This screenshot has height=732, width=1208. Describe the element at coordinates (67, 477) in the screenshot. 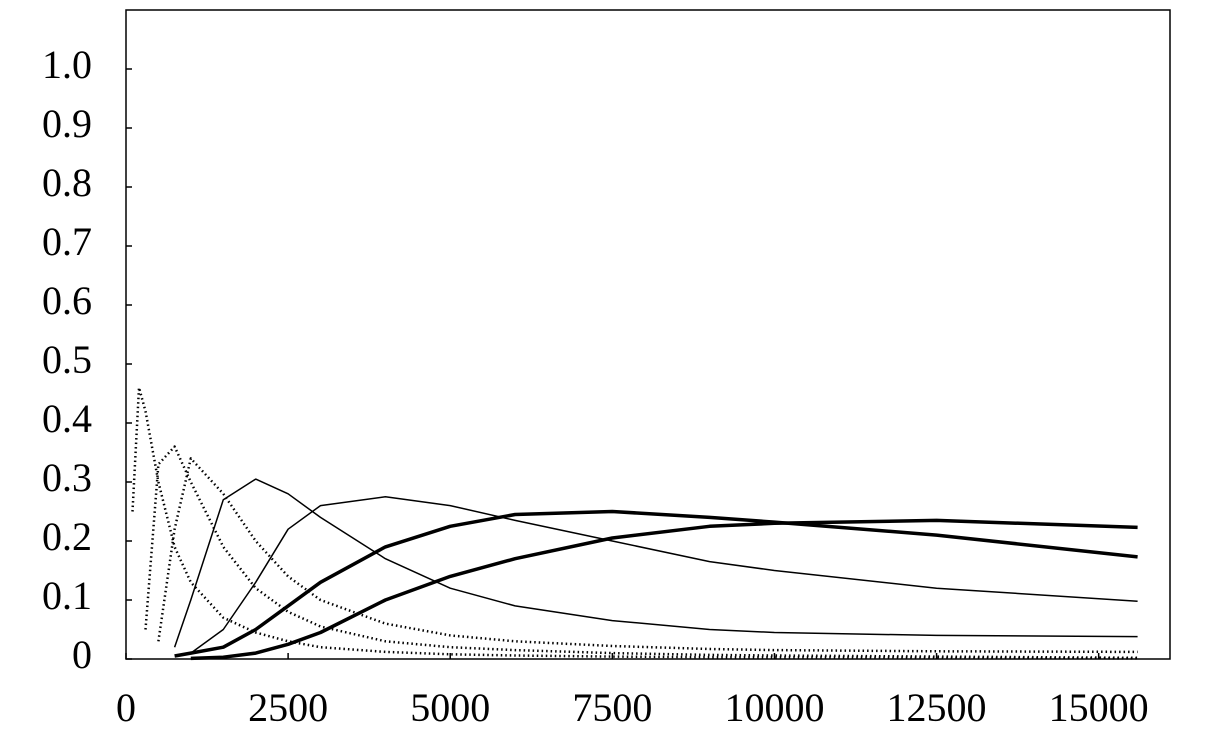

I see `y-tick-label: 0.3` at that location.